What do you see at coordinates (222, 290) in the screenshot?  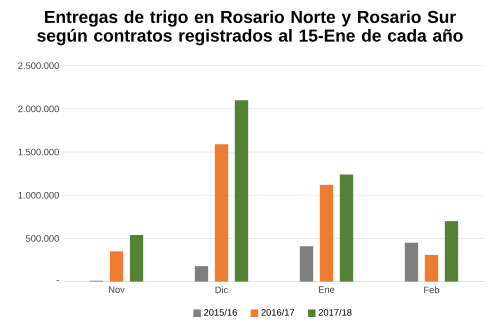 I see `x-tick-label: Dic` at bounding box center [222, 290].